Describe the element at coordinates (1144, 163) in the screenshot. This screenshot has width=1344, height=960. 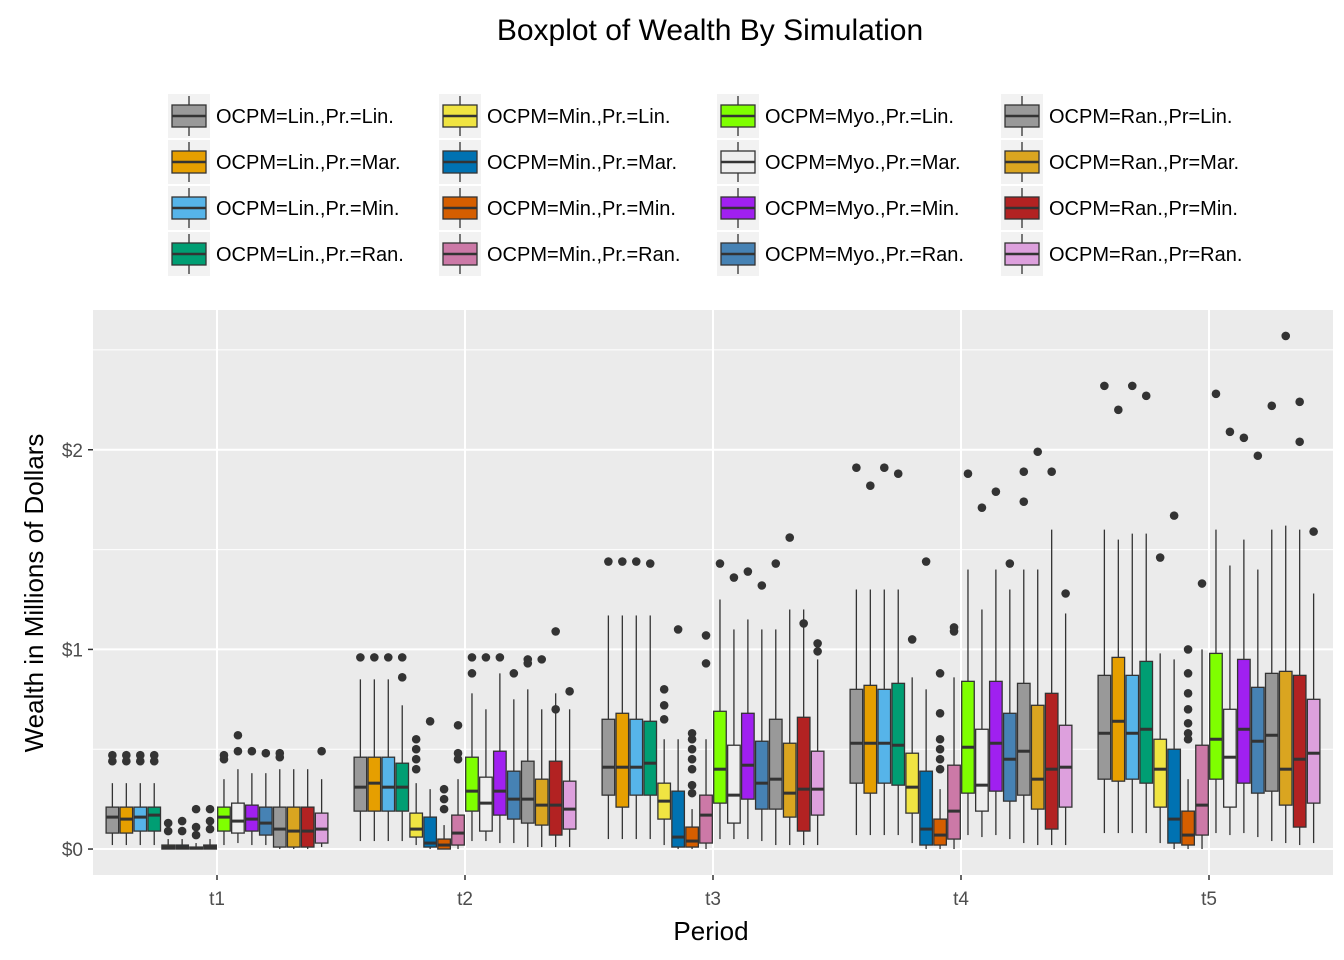
I see `legend-label: OCPM=Ran.,Pr=Mar.` at that location.